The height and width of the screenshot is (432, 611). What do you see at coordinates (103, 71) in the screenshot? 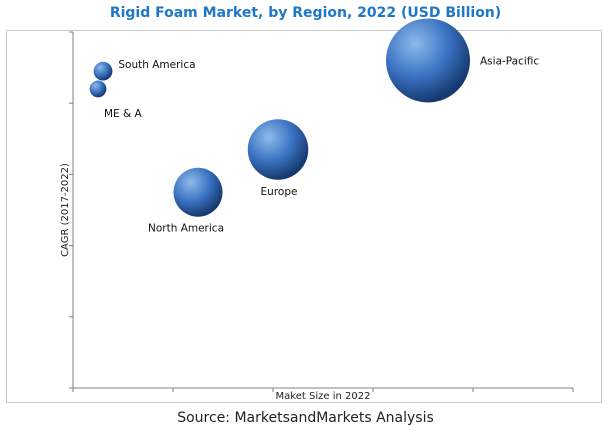
I see `bubble-south-america` at bounding box center [103, 71].